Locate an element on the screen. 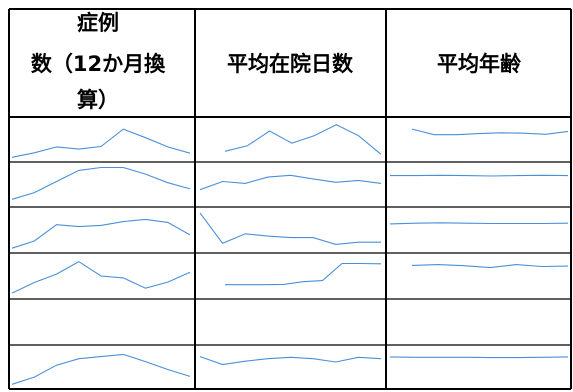 The image size is (573, 392). sparkline-r4-c3 is located at coordinates (490, 266).